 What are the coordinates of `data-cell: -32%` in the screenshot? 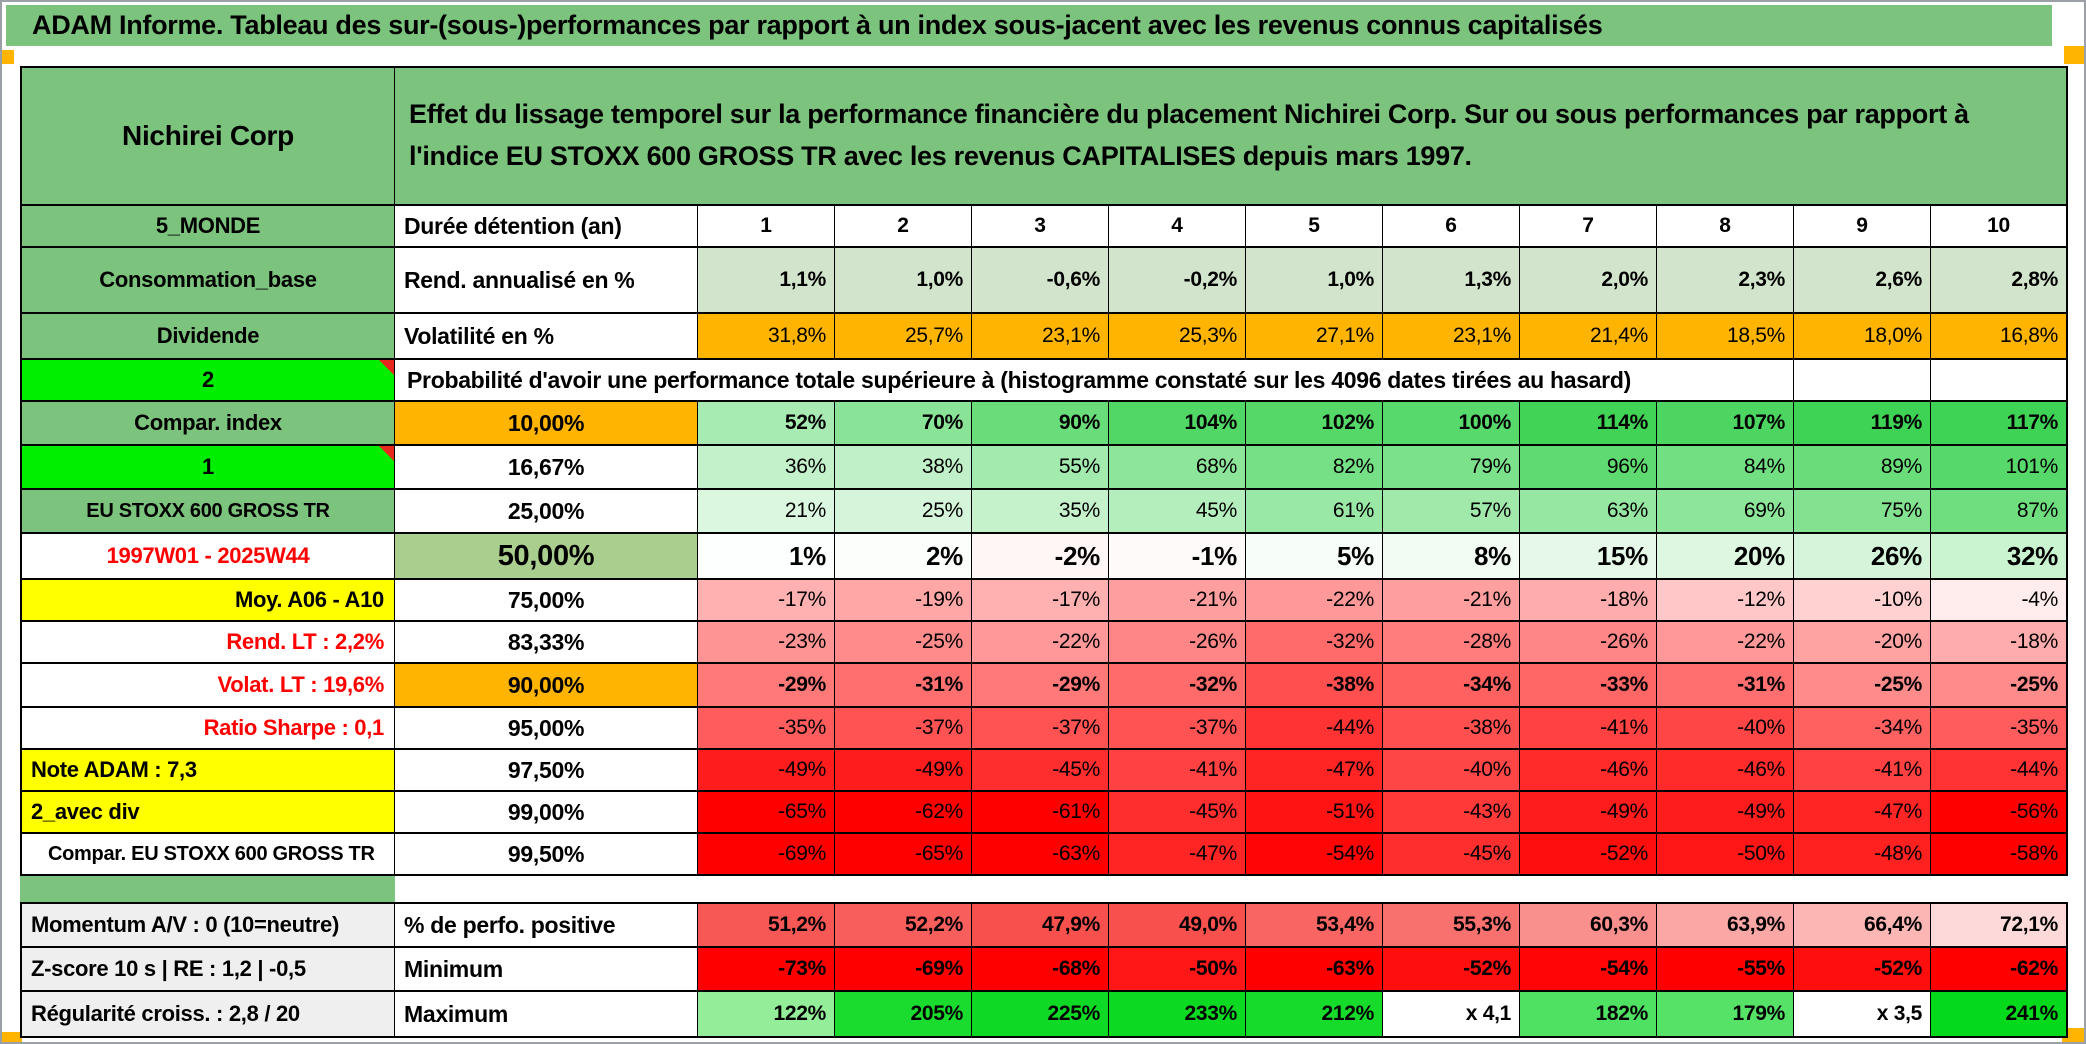 It's located at (1314, 643).